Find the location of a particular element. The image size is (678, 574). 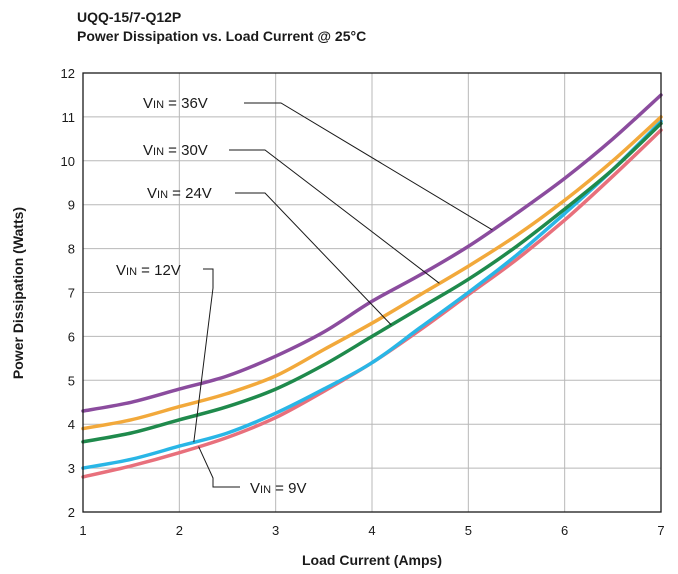

y-tick-label-0: 2 is located at coordinates (71, 512).